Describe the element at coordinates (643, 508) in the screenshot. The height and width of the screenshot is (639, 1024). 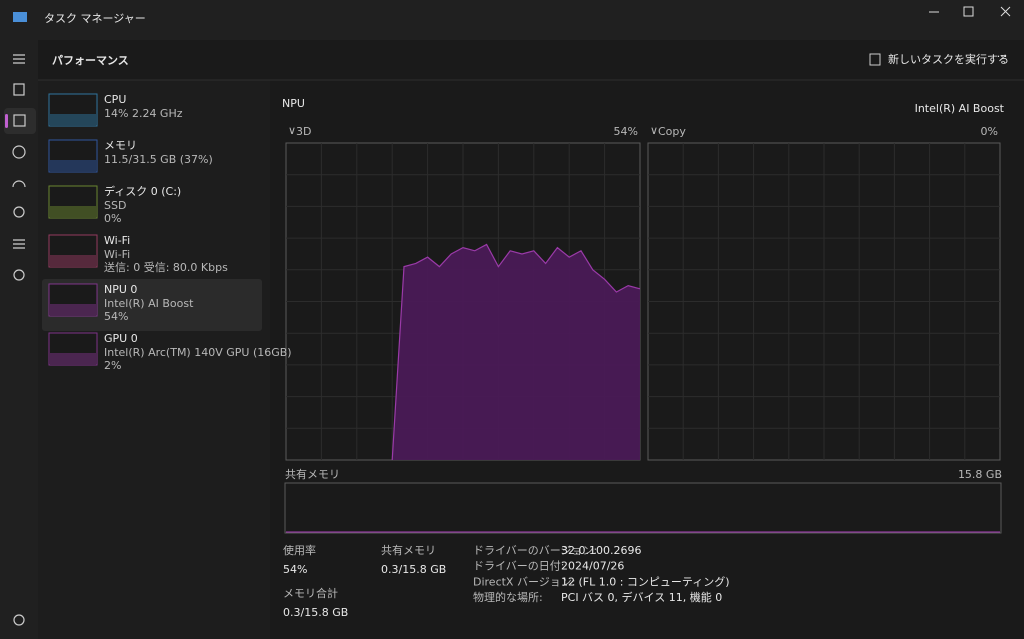
I see `shared-memory-graph` at that location.